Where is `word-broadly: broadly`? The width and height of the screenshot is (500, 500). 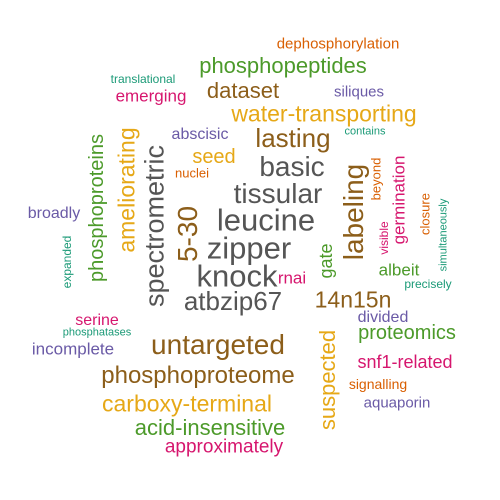
word-broadly: broadly is located at coordinates (54, 213).